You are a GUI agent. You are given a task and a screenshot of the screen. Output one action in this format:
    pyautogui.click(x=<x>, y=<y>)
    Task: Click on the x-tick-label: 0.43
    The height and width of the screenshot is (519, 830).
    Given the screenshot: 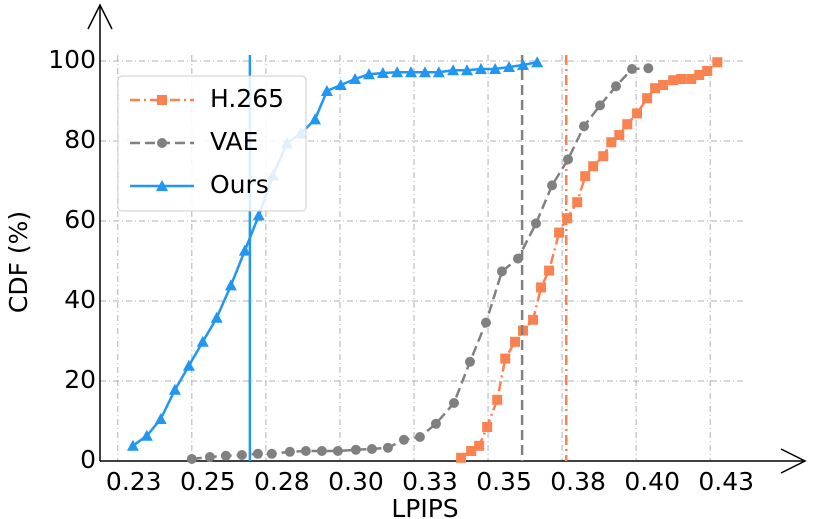 What is the action you would take?
    pyautogui.click(x=726, y=481)
    